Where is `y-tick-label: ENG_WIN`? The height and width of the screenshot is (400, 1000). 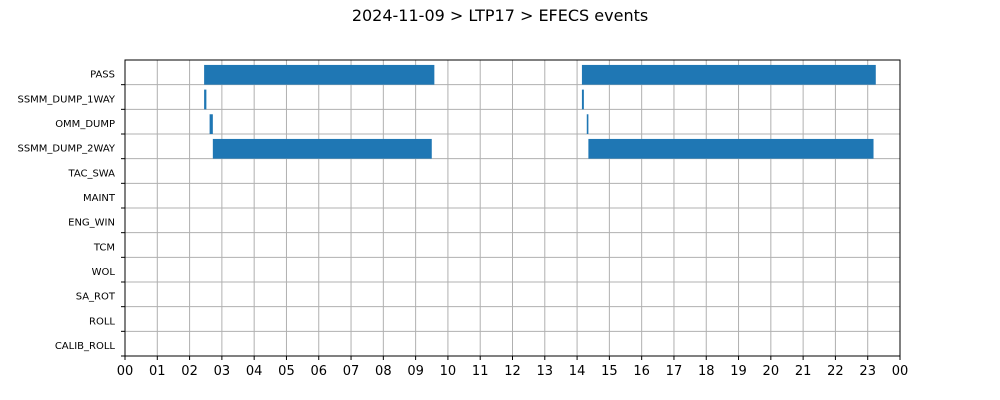
y-tick-label: ENG_WIN is located at coordinates (91, 223).